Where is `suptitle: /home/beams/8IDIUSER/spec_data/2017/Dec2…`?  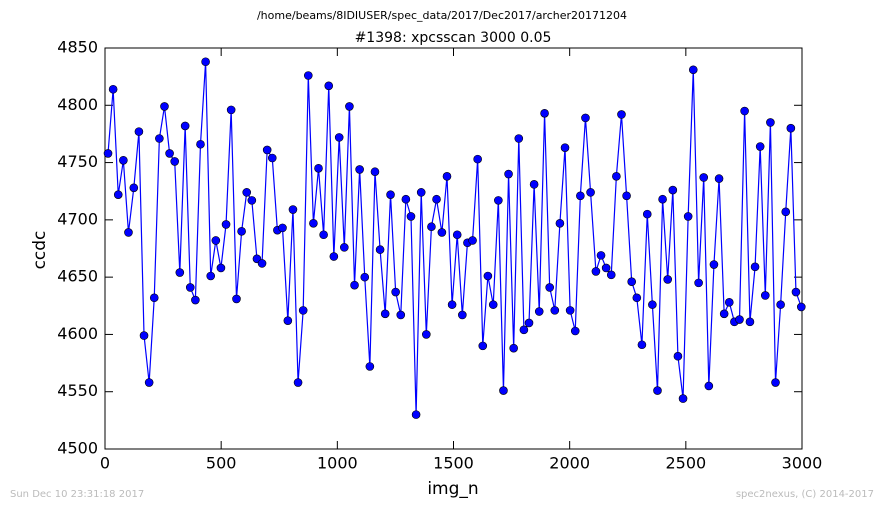
suptitle: /home/beams/8IDIUSER/spec_data/2017/Dec2… is located at coordinates (442, 15).